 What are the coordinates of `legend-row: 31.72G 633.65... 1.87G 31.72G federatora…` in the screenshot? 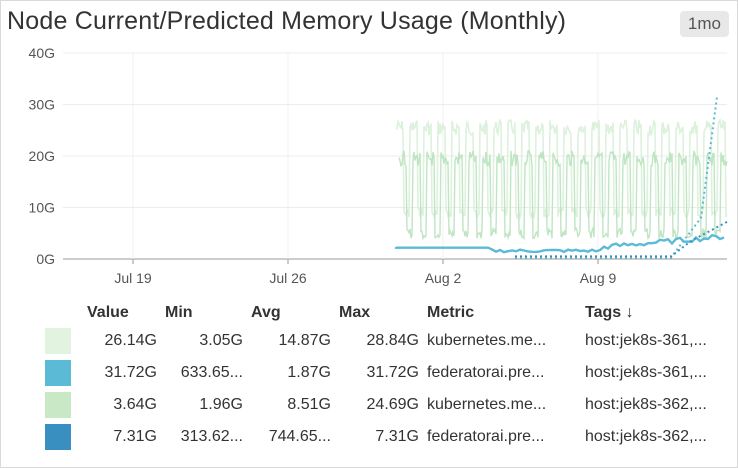 It's located at (386, 373).